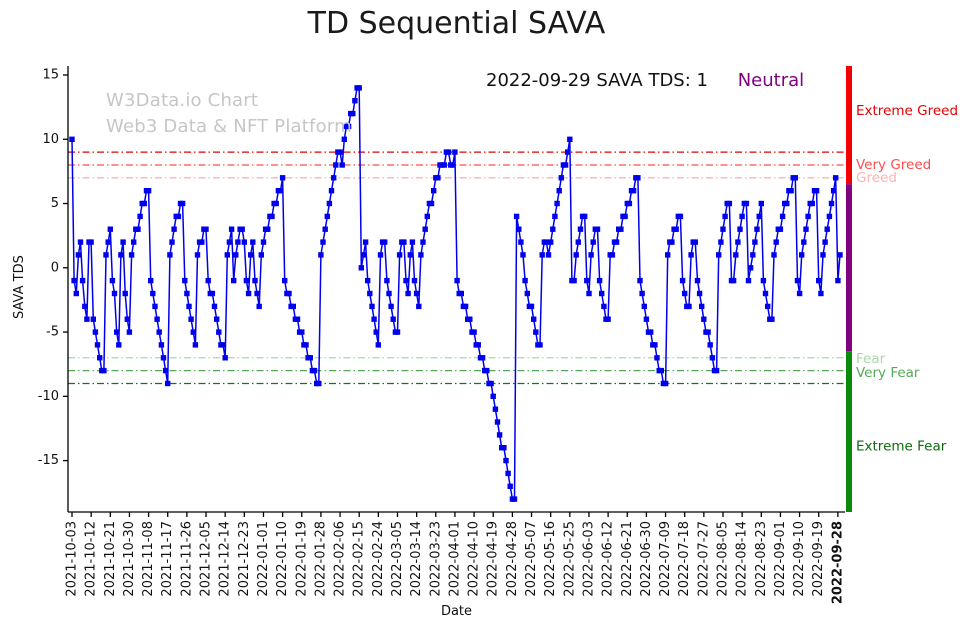  Describe the element at coordinates (301, 559) in the screenshot. I see `svg-text: 2022-01-19` at that location.